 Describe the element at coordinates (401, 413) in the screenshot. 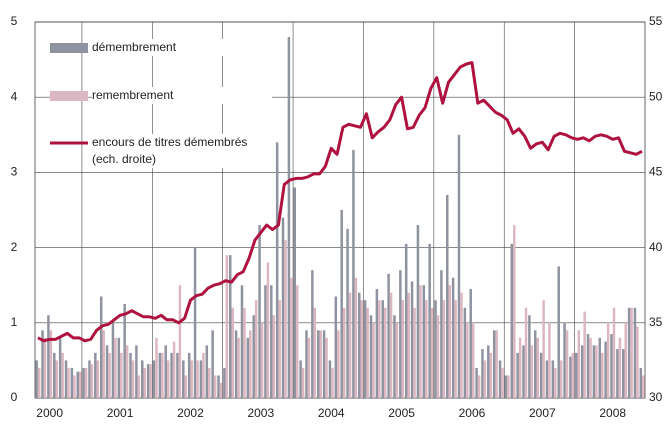

I see `x-tick-label: 2005` at that location.